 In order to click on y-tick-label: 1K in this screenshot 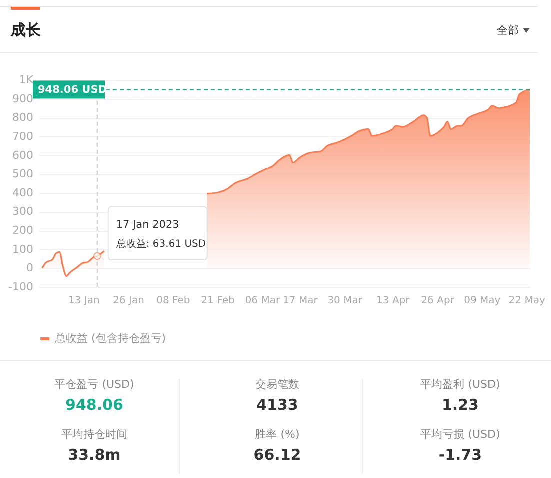, I will do `click(26, 80)`.